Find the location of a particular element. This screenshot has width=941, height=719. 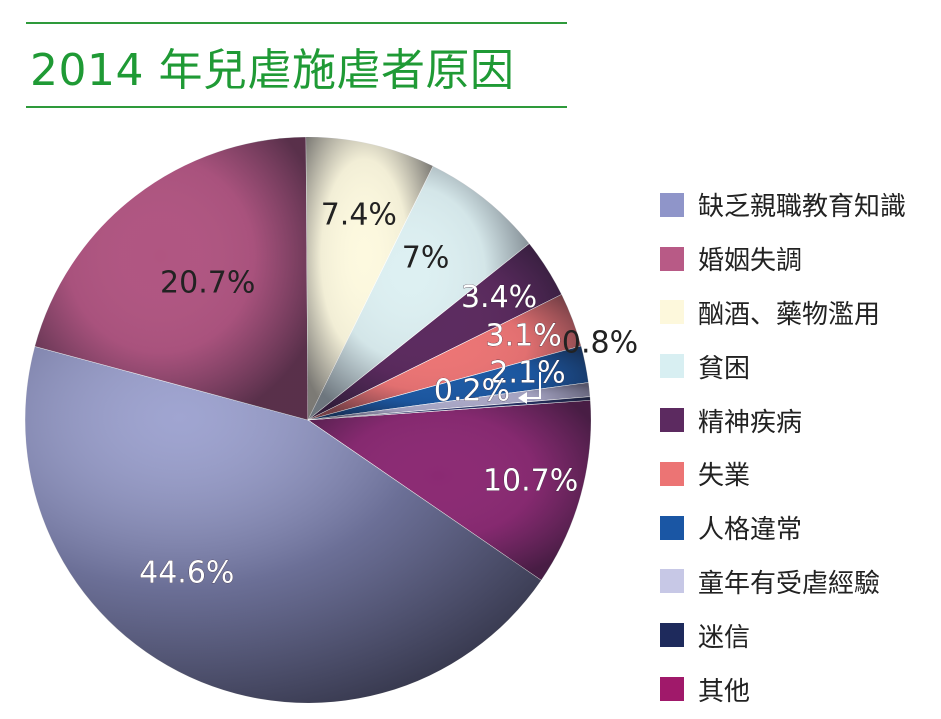

legend-item: 人格違常 is located at coordinates (783, 528).